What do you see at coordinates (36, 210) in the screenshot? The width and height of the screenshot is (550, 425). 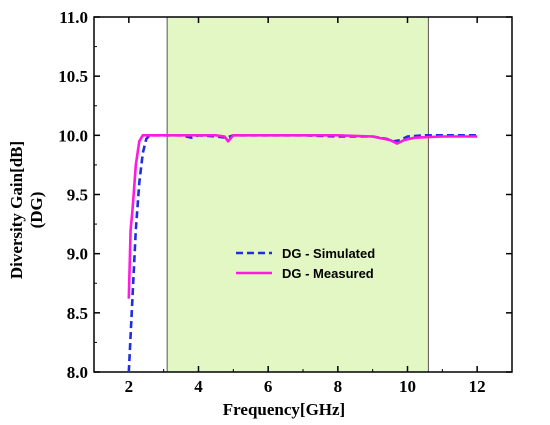 I see `y-axis-title-line2: (DG)` at bounding box center [36, 210].